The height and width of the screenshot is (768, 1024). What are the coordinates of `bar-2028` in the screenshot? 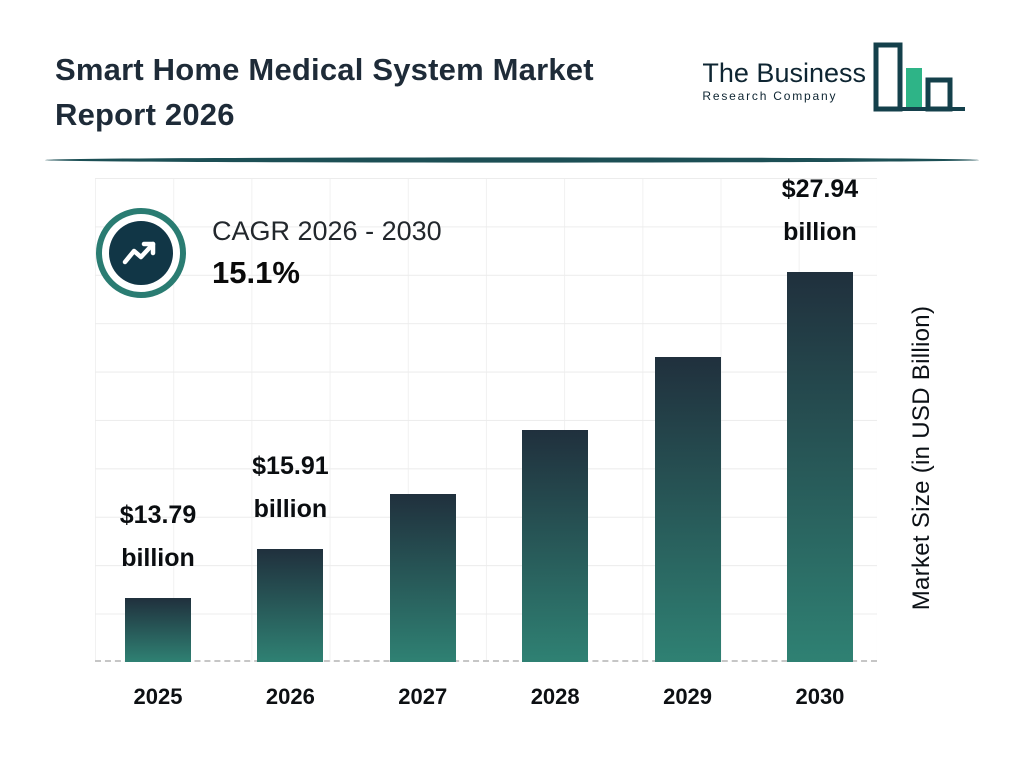 It's located at (555, 546).